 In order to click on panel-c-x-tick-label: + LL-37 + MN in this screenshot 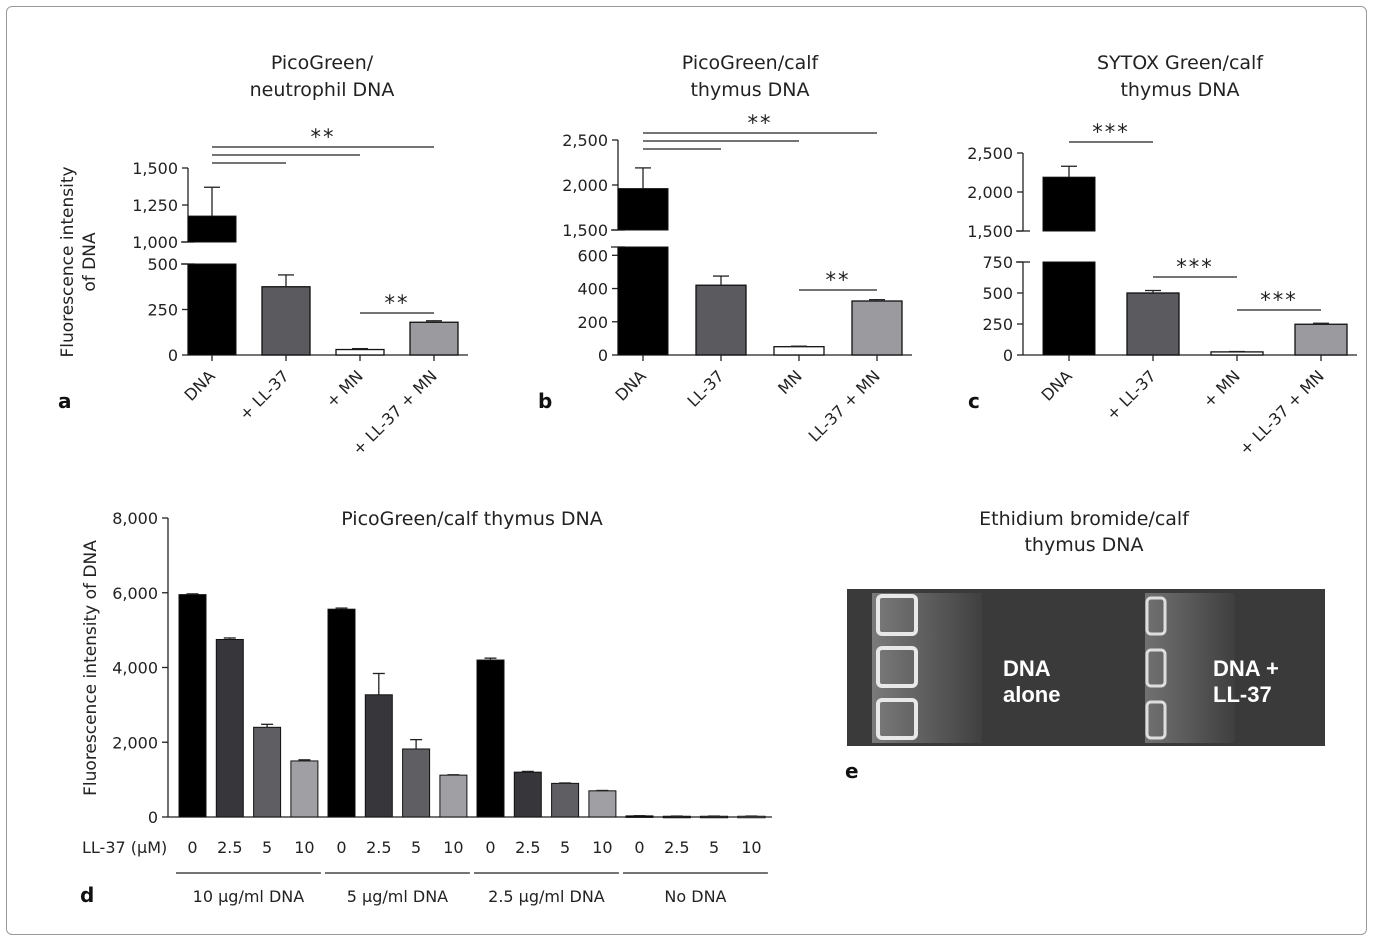, I will do `click(1282, 412)`.